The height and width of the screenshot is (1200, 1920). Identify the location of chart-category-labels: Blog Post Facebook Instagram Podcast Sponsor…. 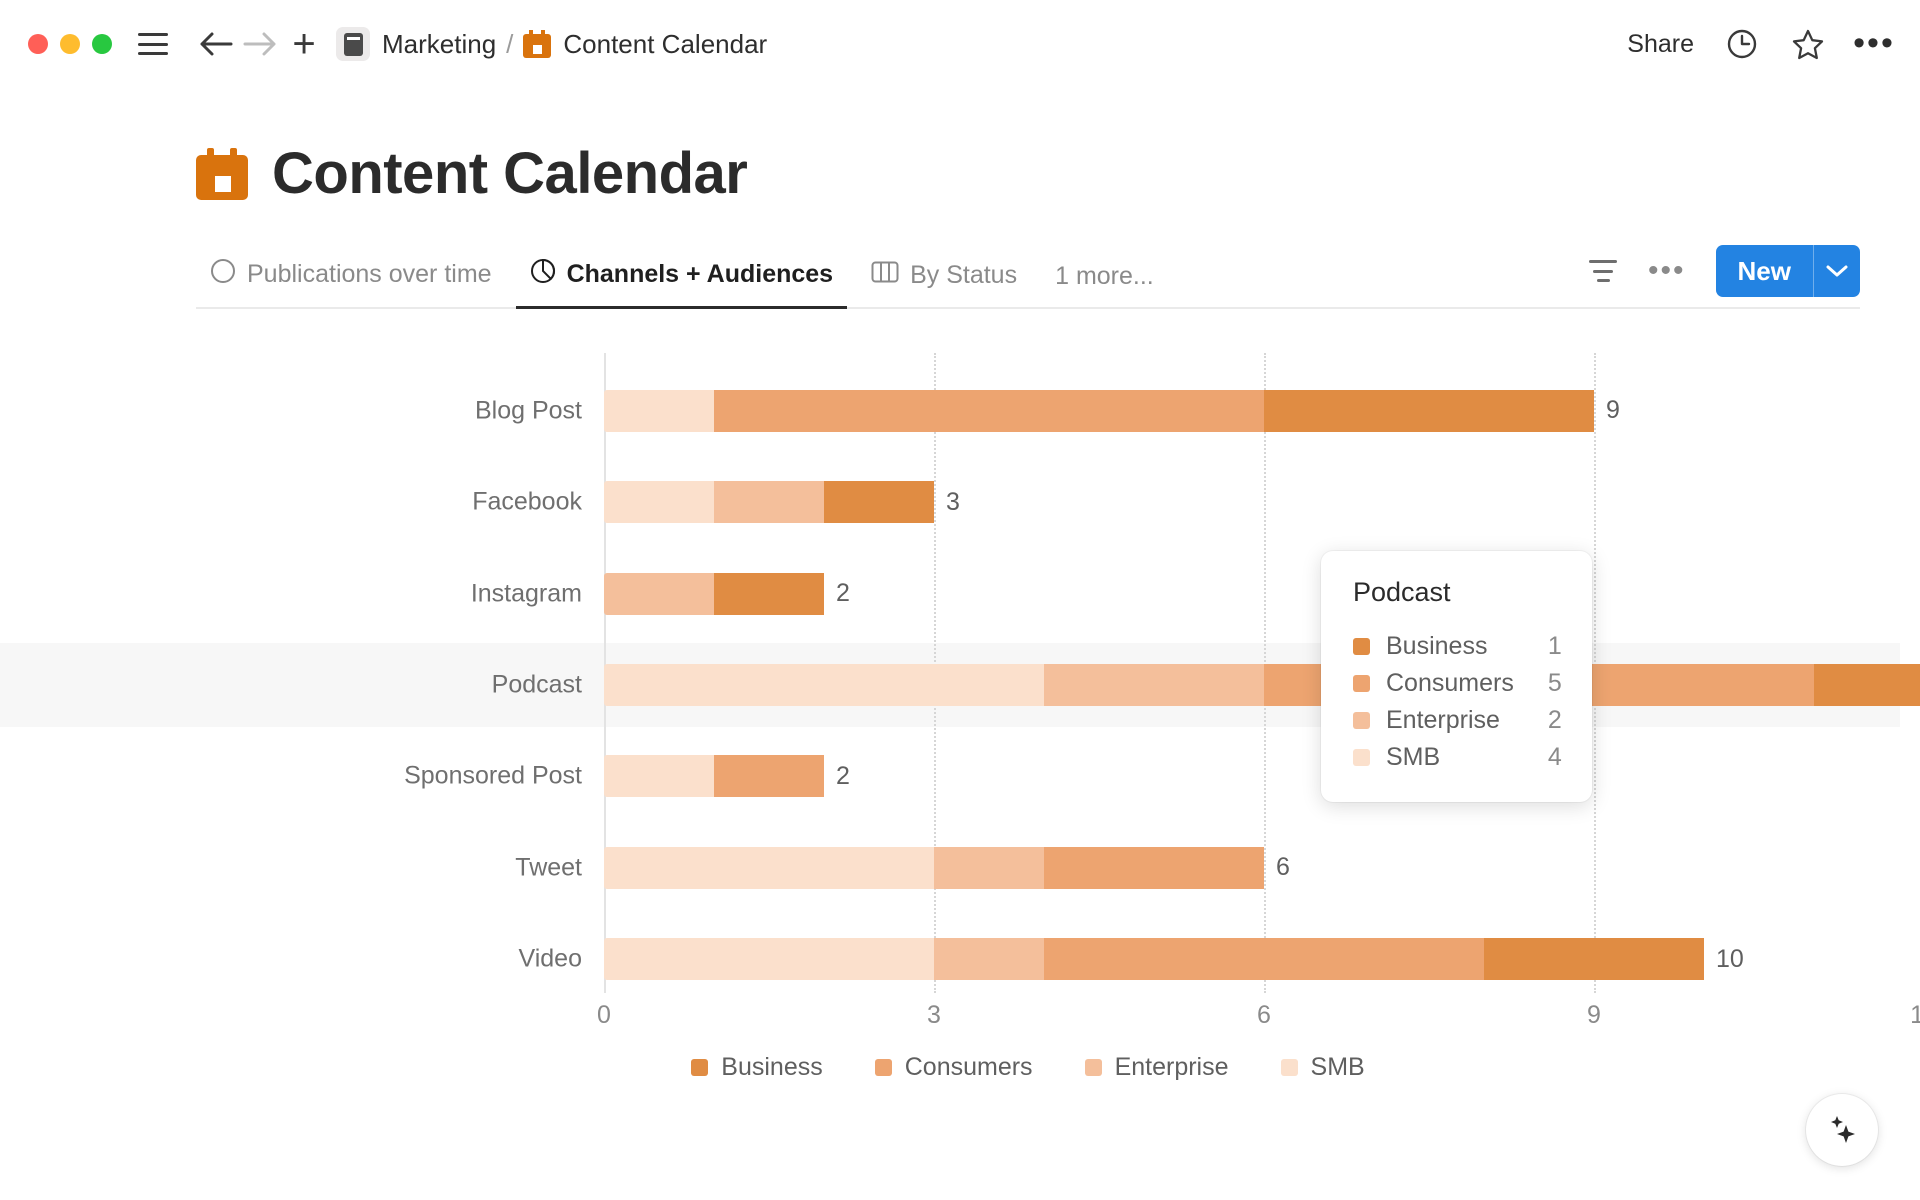
(396, 673).